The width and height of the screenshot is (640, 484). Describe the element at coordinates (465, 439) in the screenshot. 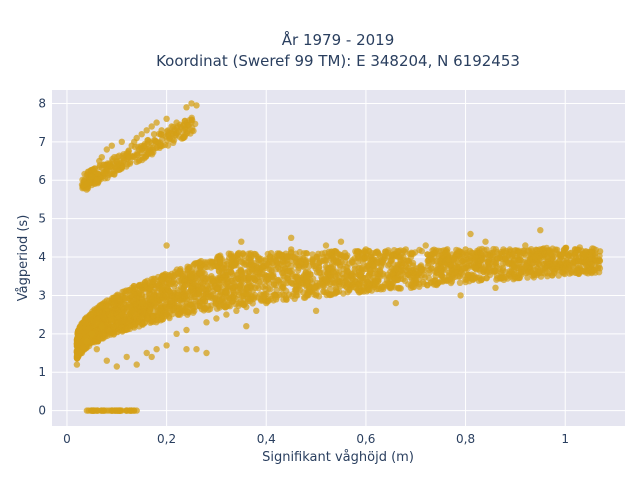

I see `x-tick-label: 0,8` at that location.